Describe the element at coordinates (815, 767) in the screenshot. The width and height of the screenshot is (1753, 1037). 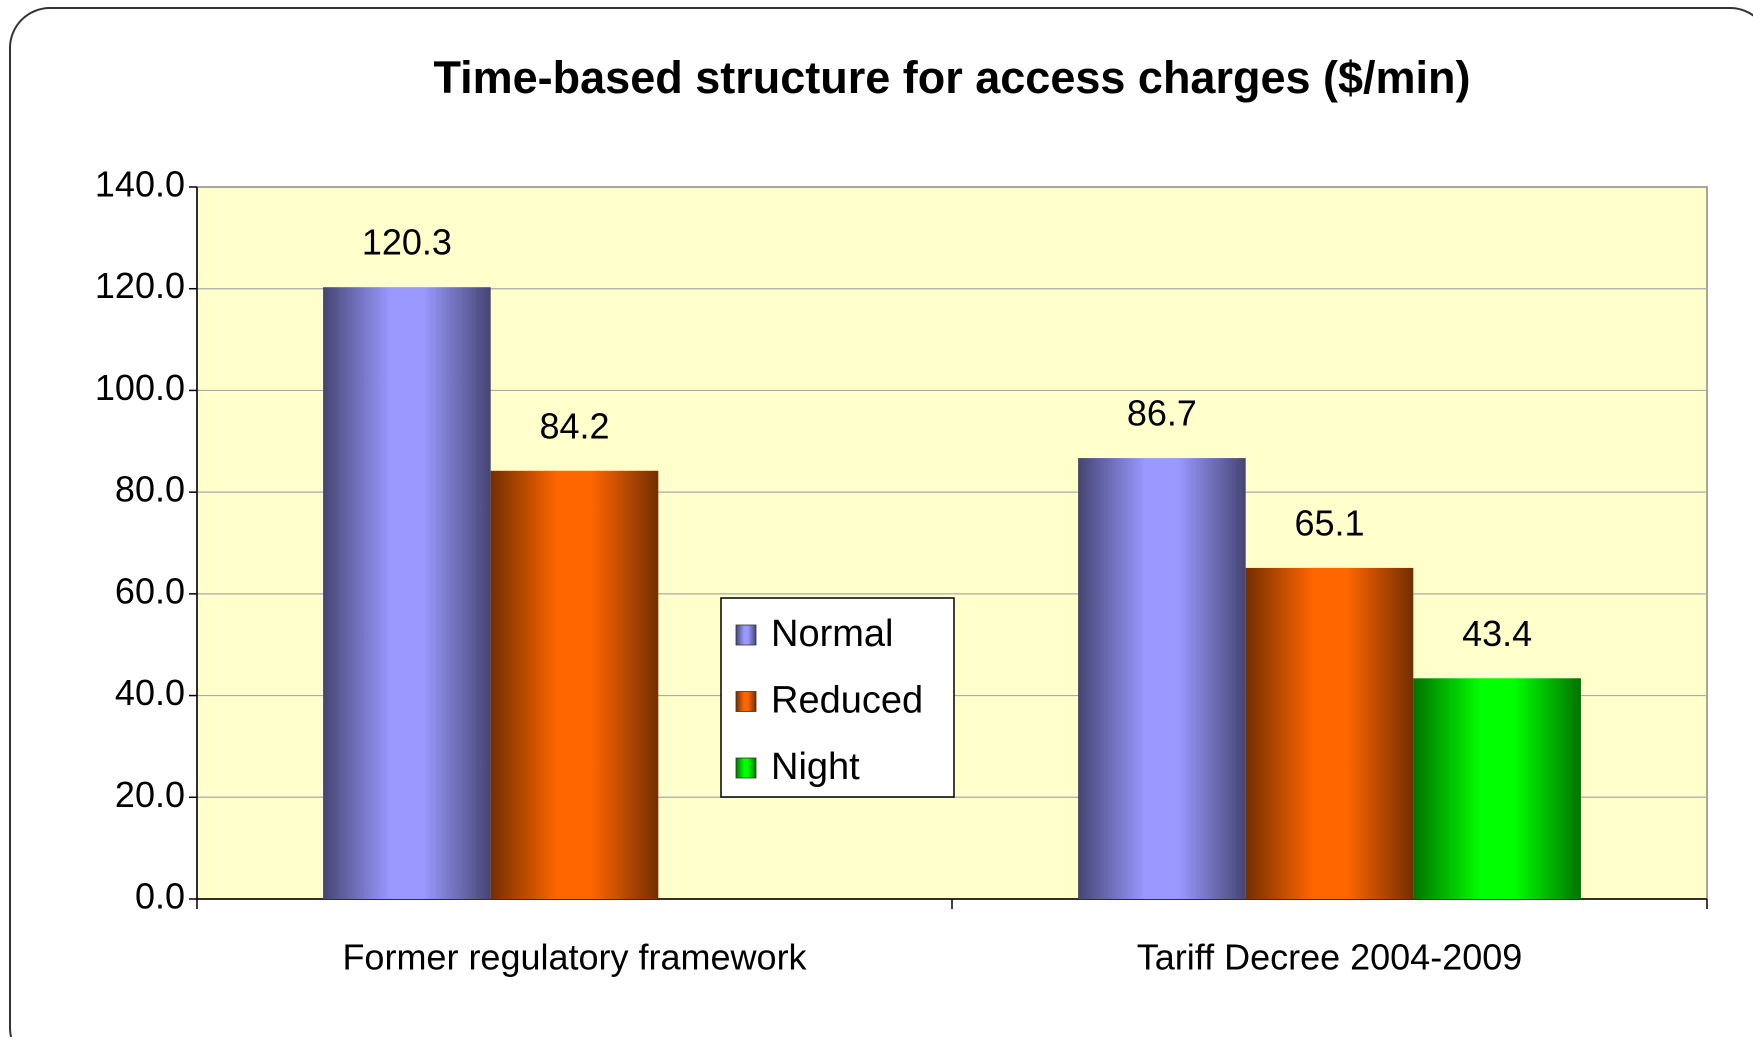
I see `legend-label: Night` at that location.